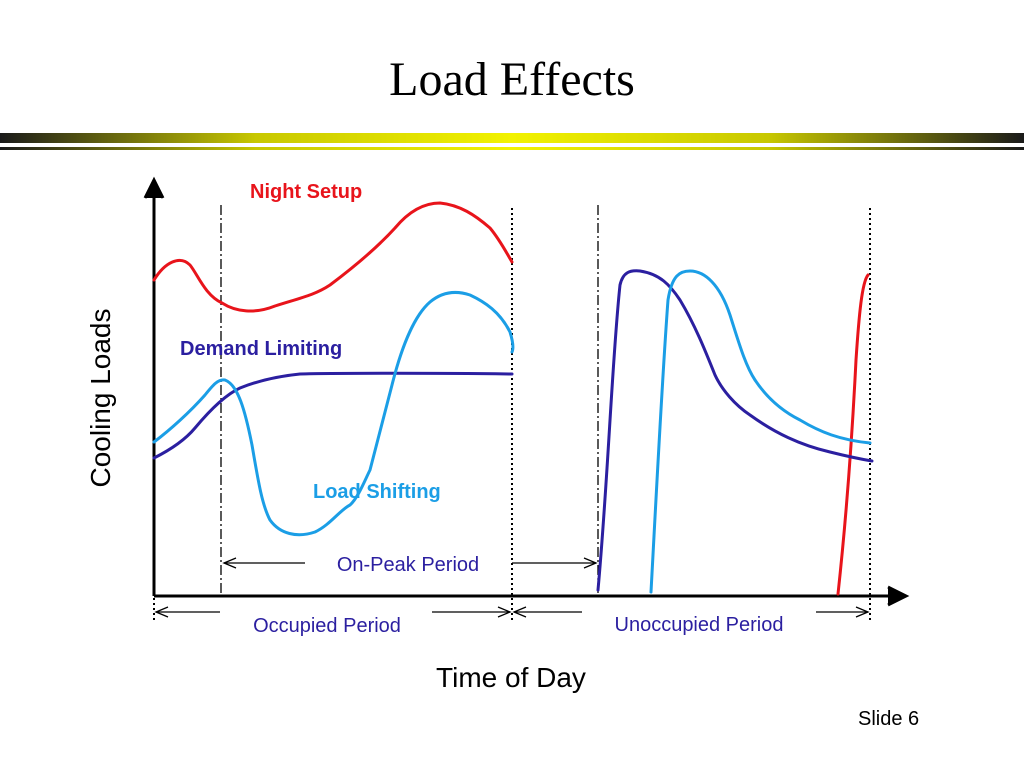  Describe the element at coordinates (760, 431) in the screenshot. I see `load-shifting-curve-late` at that location.